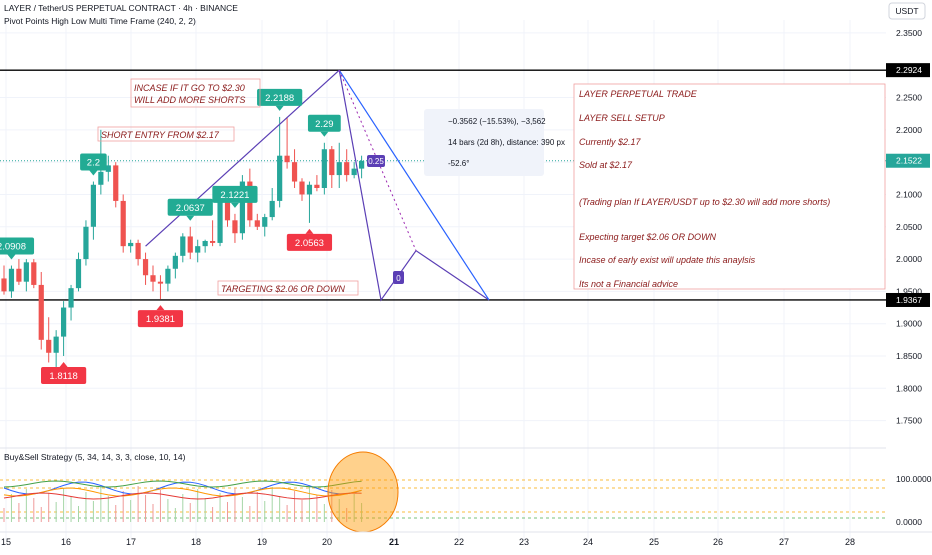 The image size is (932, 555). Describe the element at coordinates (394, 542) in the screenshot. I see `time-tick-21: 21` at that location.